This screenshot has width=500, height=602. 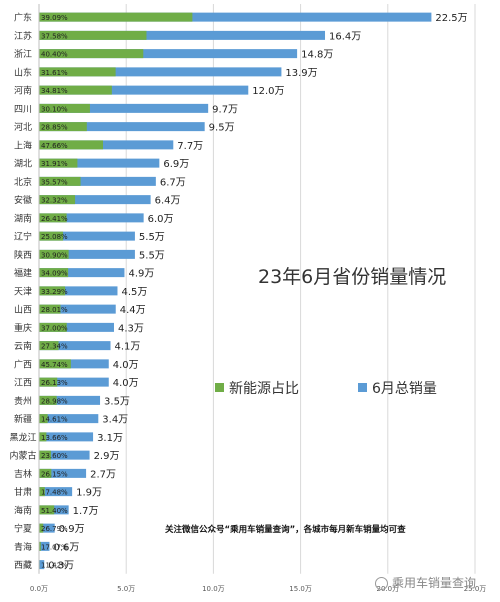 What do you see at coordinates (23, 291) in the screenshot?
I see `category-label: 天津` at bounding box center [23, 291].